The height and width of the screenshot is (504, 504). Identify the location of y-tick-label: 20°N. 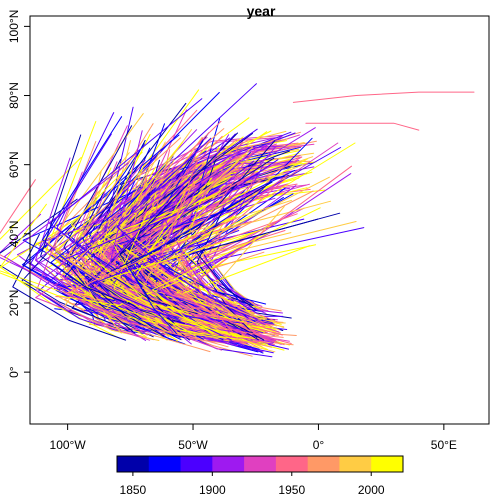
(14, 303).